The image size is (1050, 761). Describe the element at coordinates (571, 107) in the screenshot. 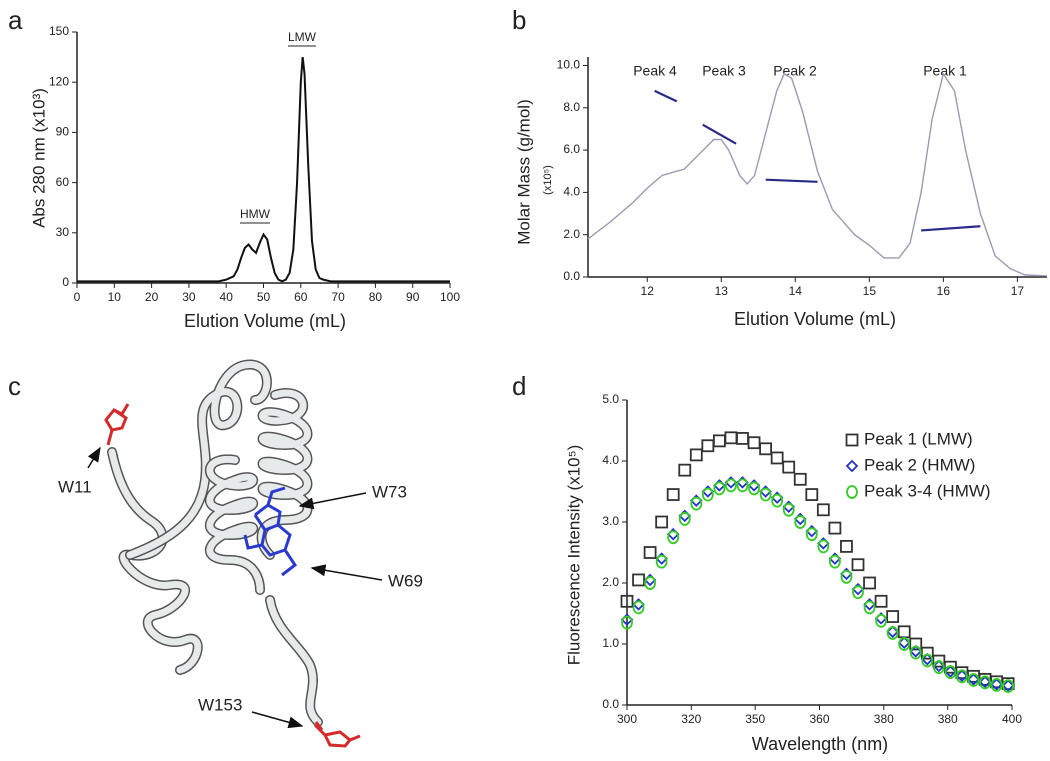

I see `y-tick-label: 8.0` at that location.